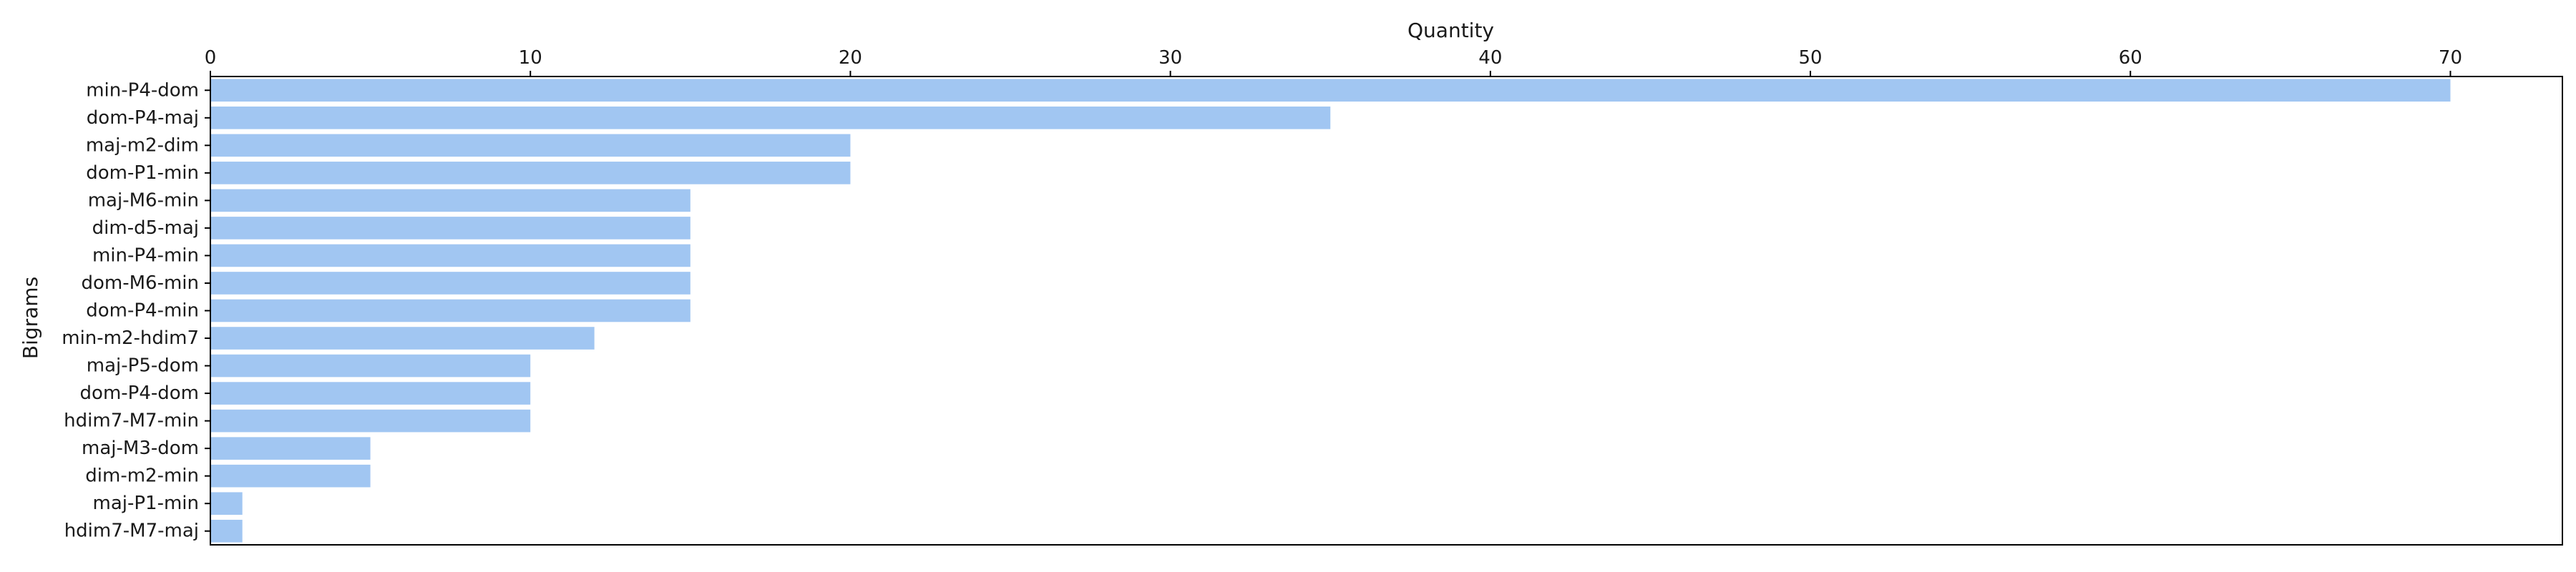  I want to click on bar-dim-m2-min, so click(290, 476).